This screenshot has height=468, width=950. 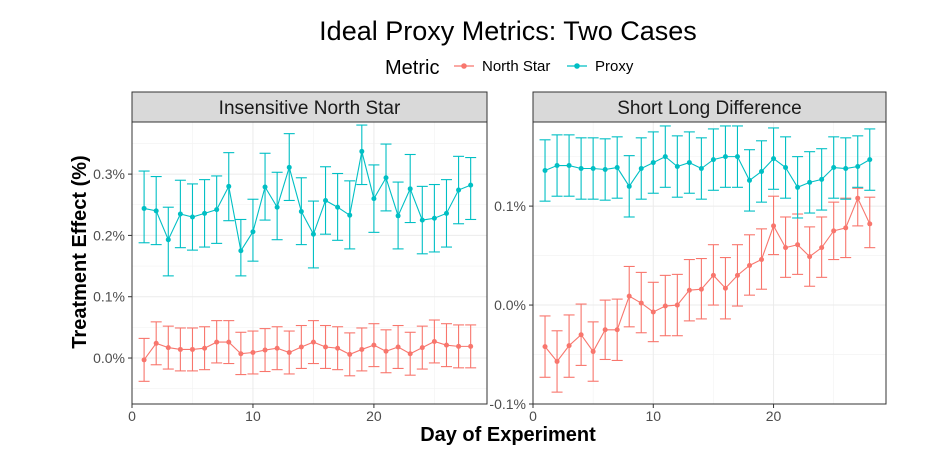 What do you see at coordinates (80, 251) in the screenshot?
I see `y-axis-title: Treatment Effect (%)` at bounding box center [80, 251].